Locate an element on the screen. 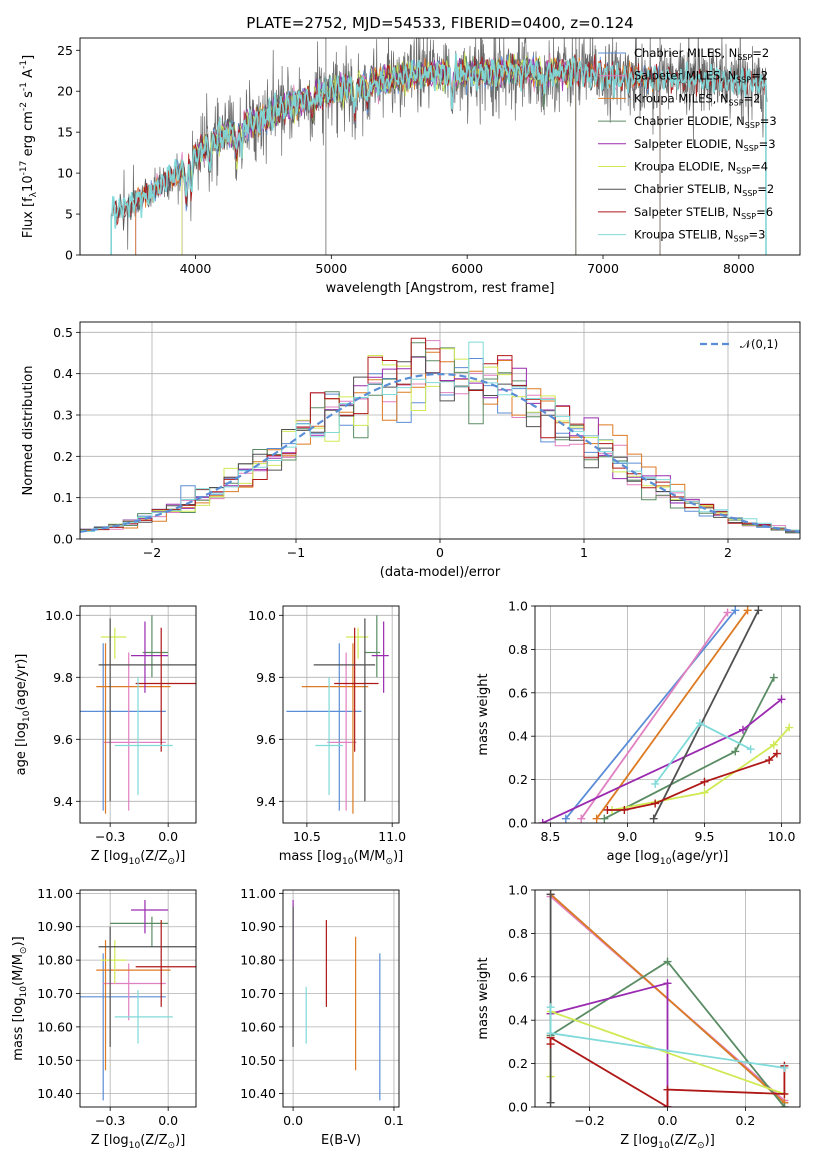 This screenshot has height=1170, width=819. model-curve-kroupa-stelib is located at coordinates (438, 154).